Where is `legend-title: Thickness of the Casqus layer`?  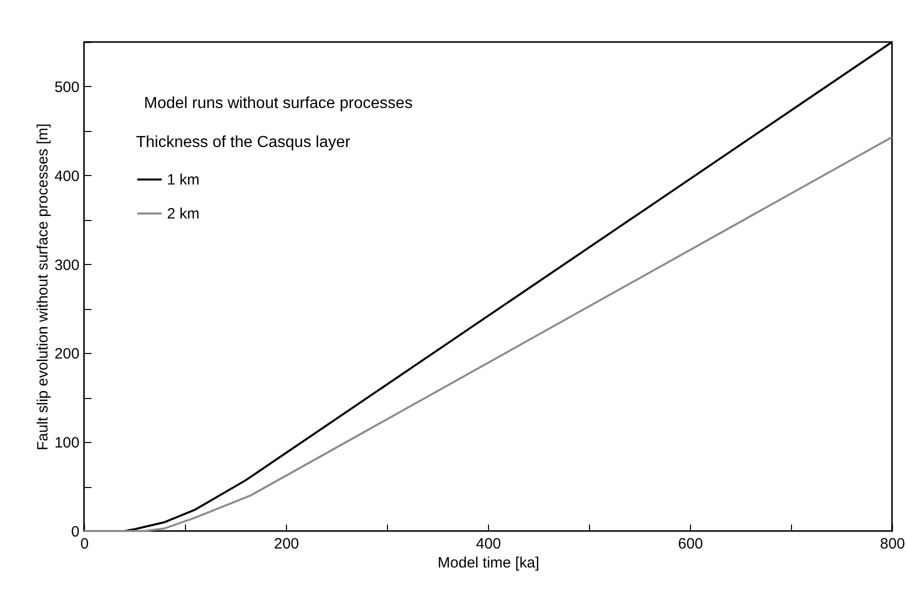 legend-title: Thickness of the Casqus layer is located at coordinates (243, 142).